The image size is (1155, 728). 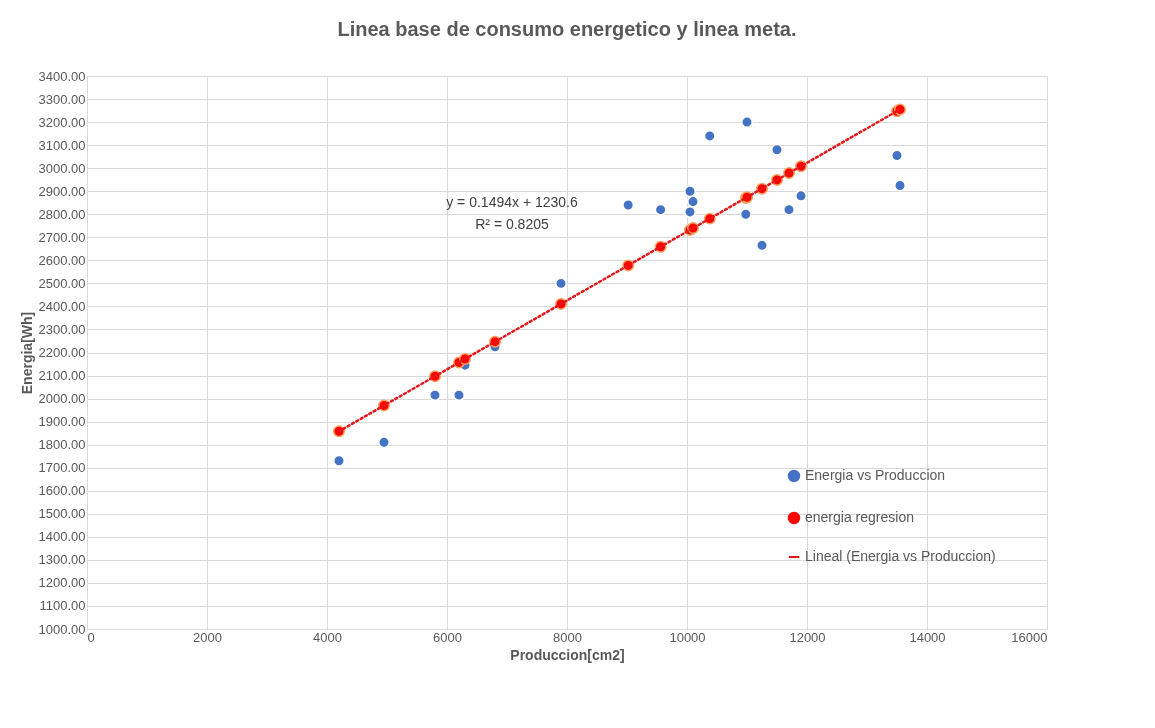 What do you see at coordinates (62, 168) in the screenshot?
I see `y-tick-label: 3000.00` at bounding box center [62, 168].